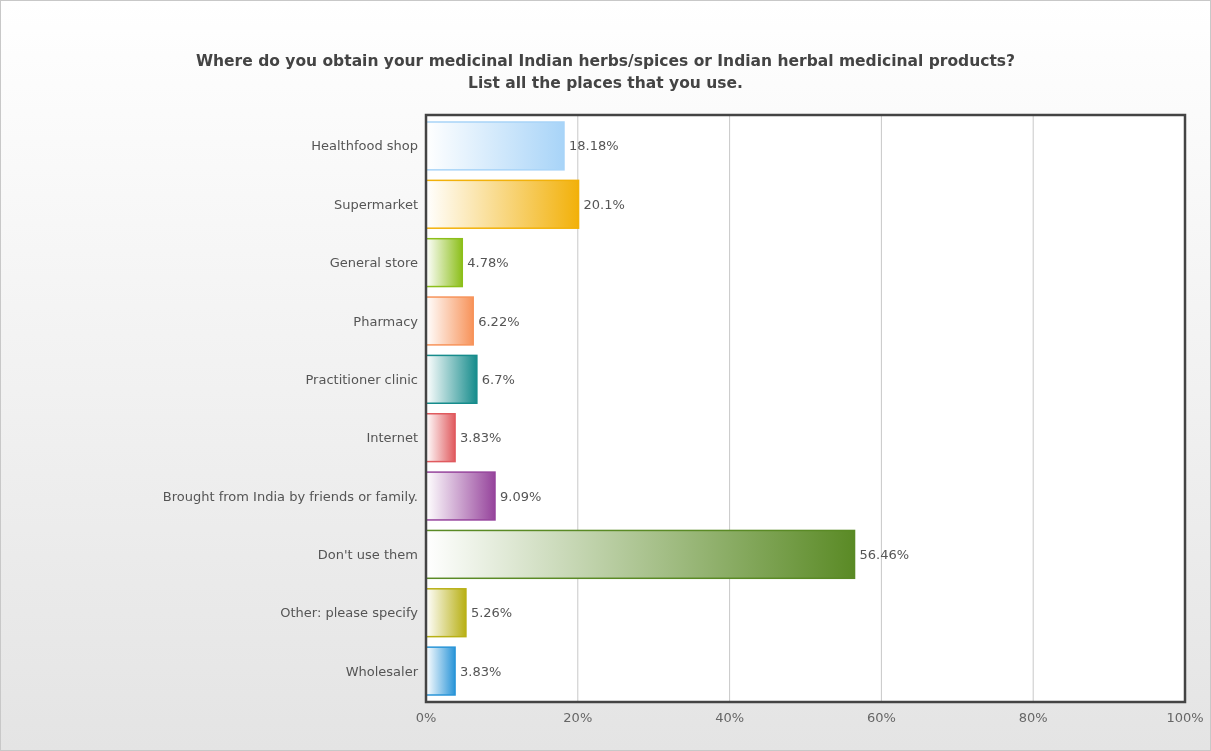 The width and height of the screenshot is (1211, 751). I want to click on data-label: 56.46%, so click(884, 554).